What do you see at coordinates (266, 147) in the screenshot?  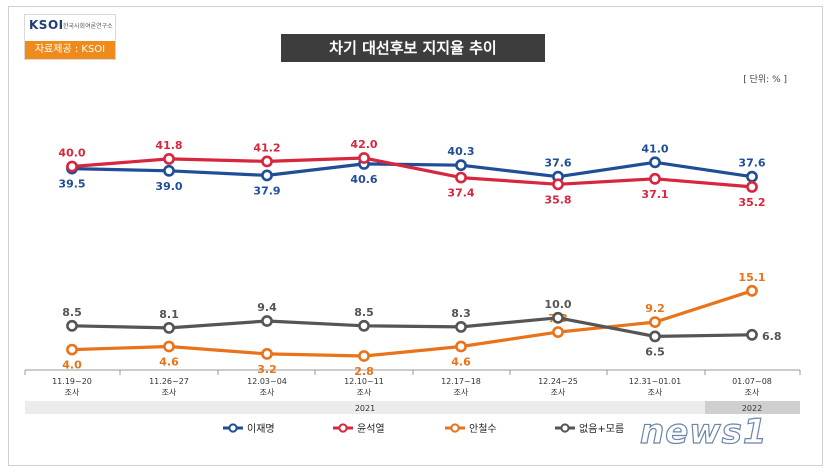 I see `data-label: 41.2` at bounding box center [266, 147].